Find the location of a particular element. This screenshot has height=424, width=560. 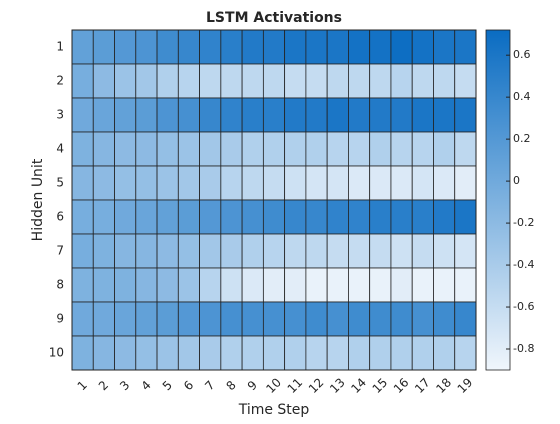

y-tick-label: 5 is located at coordinates (60, 183).